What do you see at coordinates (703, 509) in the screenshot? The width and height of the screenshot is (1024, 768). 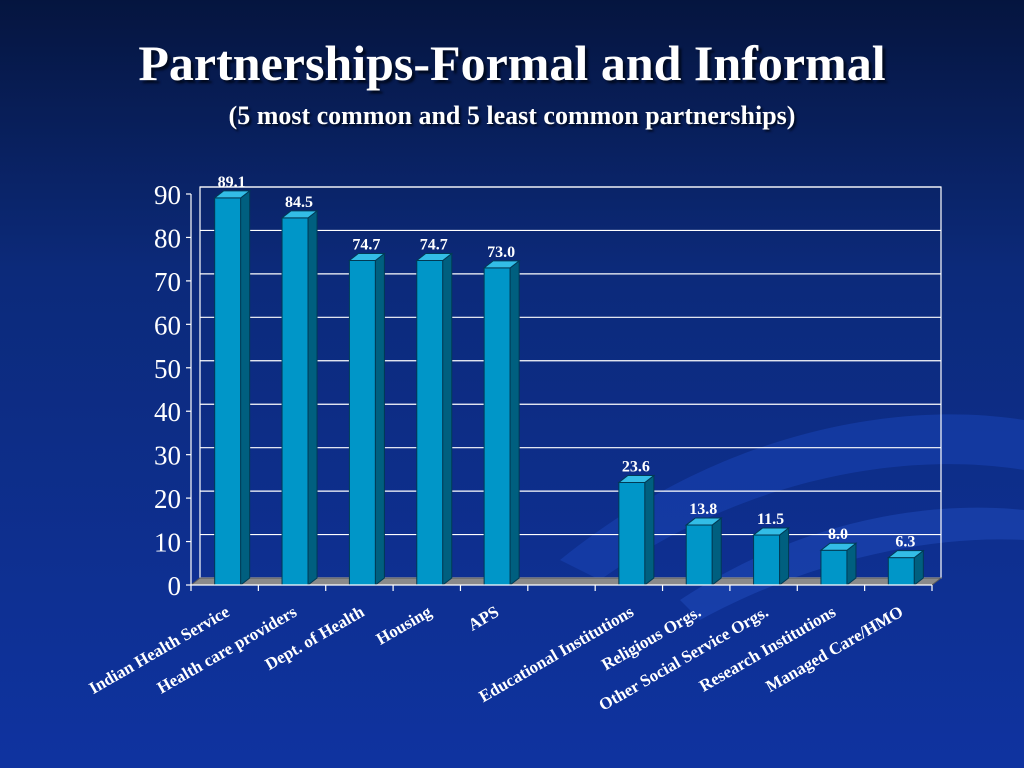 I see `data-label: 13.8` at bounding box center [703, 509].